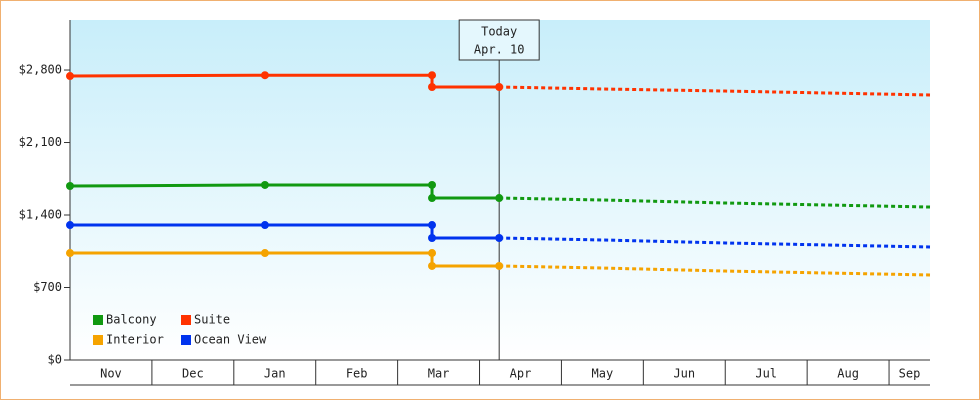 This screenshot has width=980, height=400. Describe the element at coordinates (47, 287) in the screenshot. I see `y-tick-label: $700` at that location.